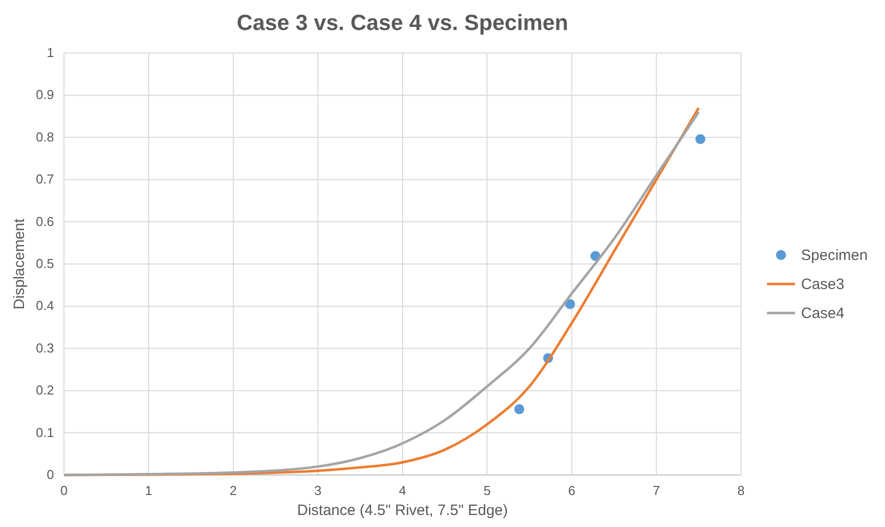 The image size is (885, 527). I want to click on x-axis-title: Distance (4.5" Rivet, 7.5" Edge), so click(402, 510).